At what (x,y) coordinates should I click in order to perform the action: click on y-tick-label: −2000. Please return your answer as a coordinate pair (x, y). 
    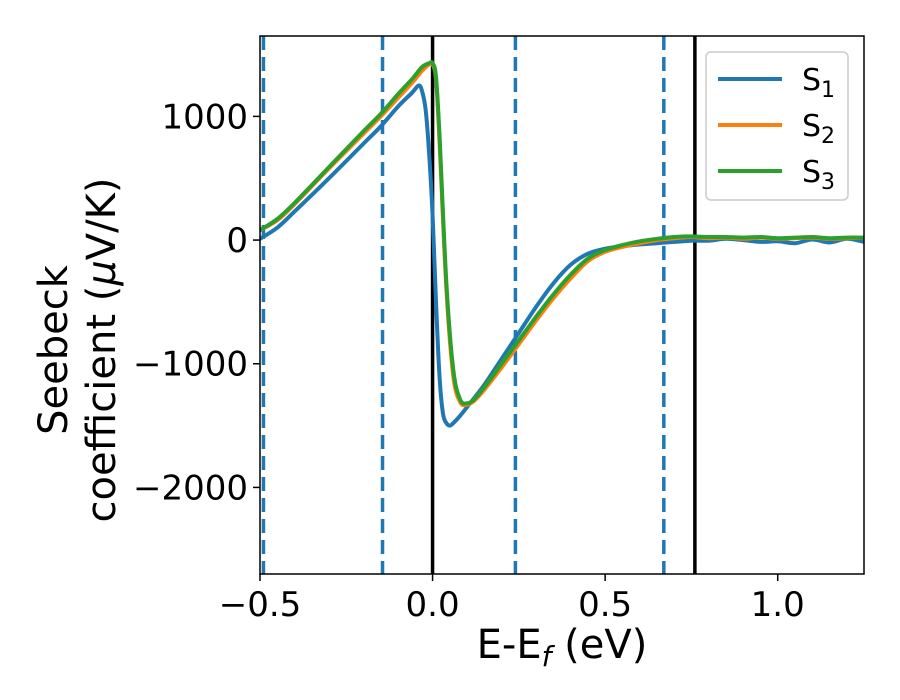
    Looking at the image, I should click on (190, 488).